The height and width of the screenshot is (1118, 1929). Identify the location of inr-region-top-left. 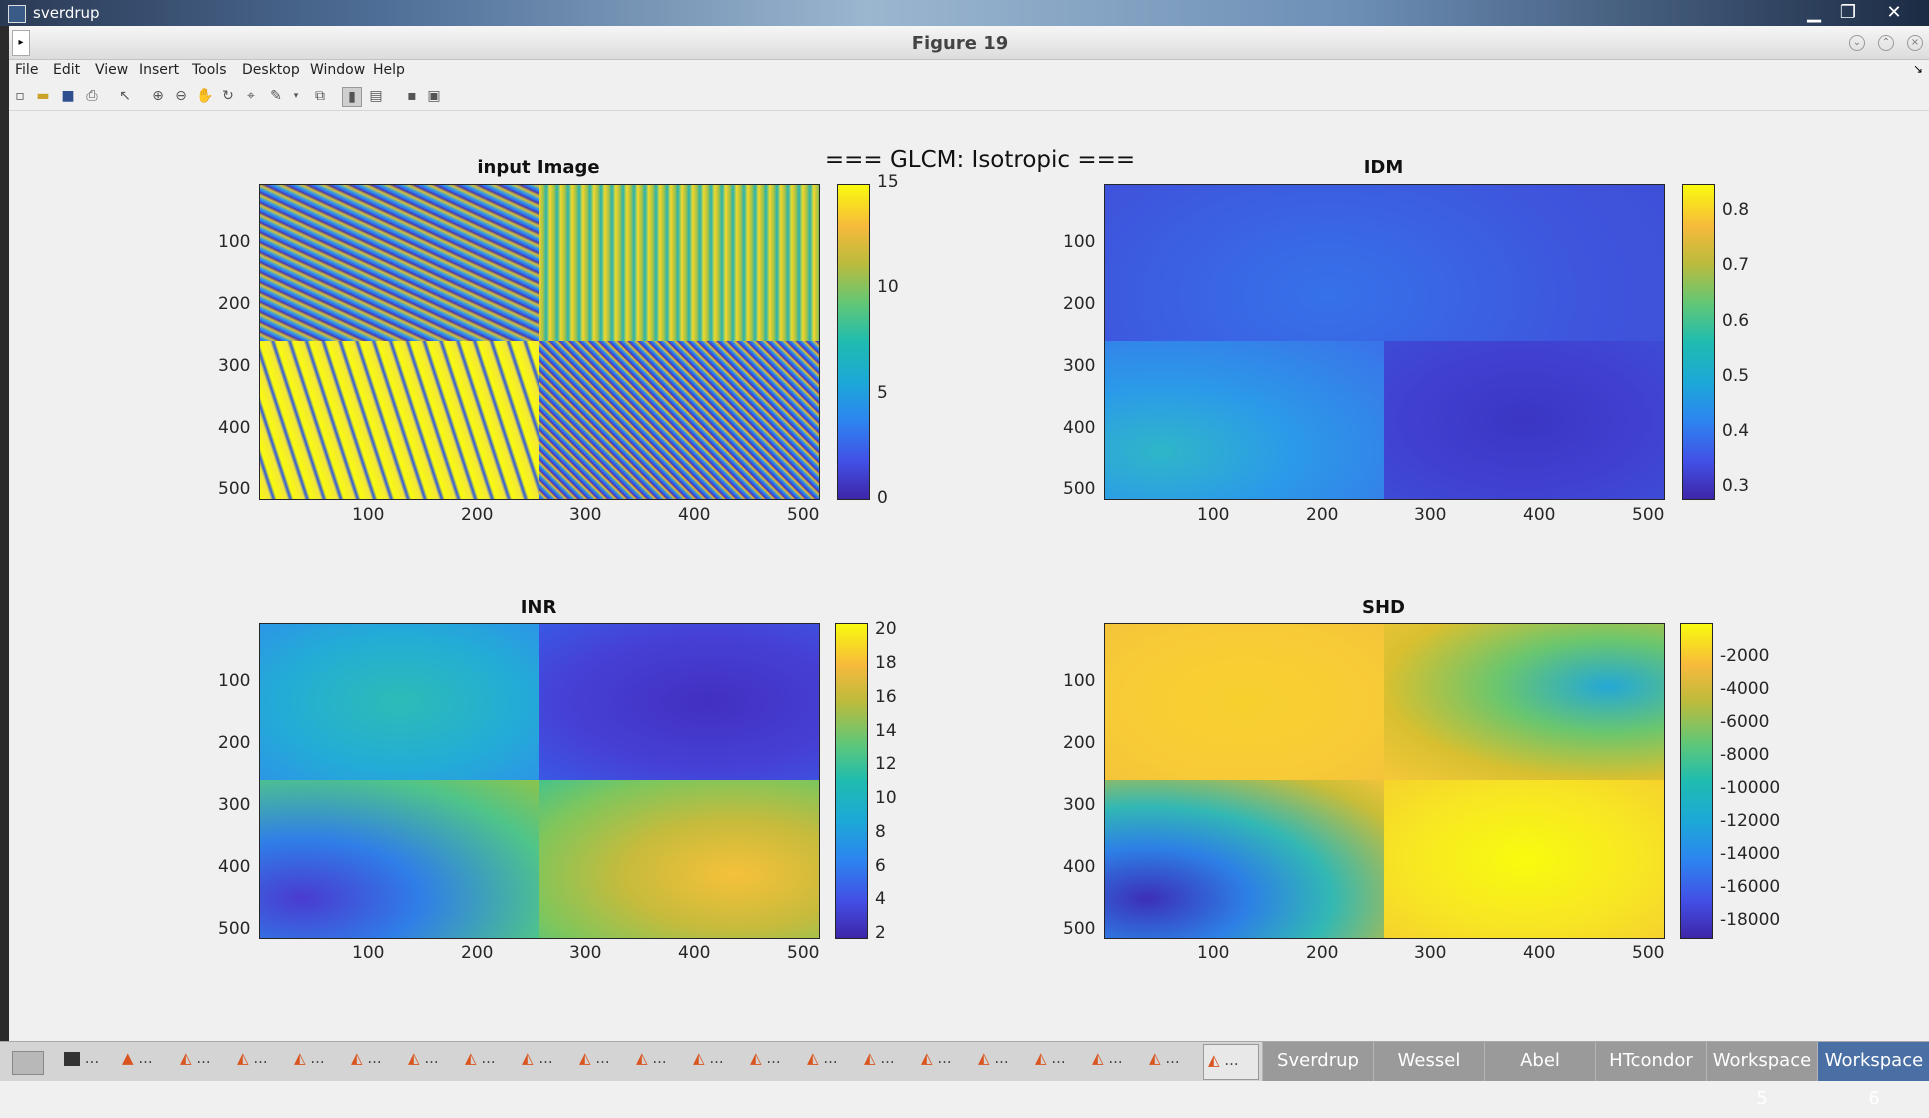
(399, 702).